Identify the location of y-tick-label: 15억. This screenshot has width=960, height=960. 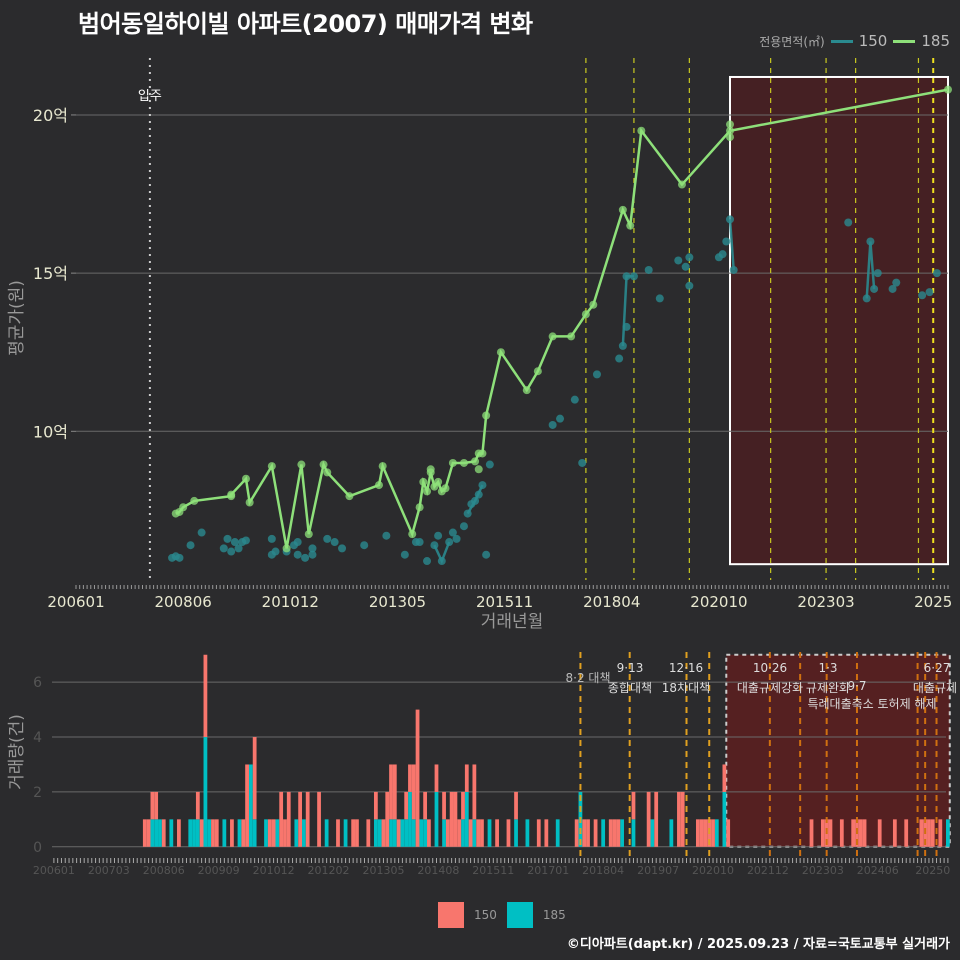
(50, 273).